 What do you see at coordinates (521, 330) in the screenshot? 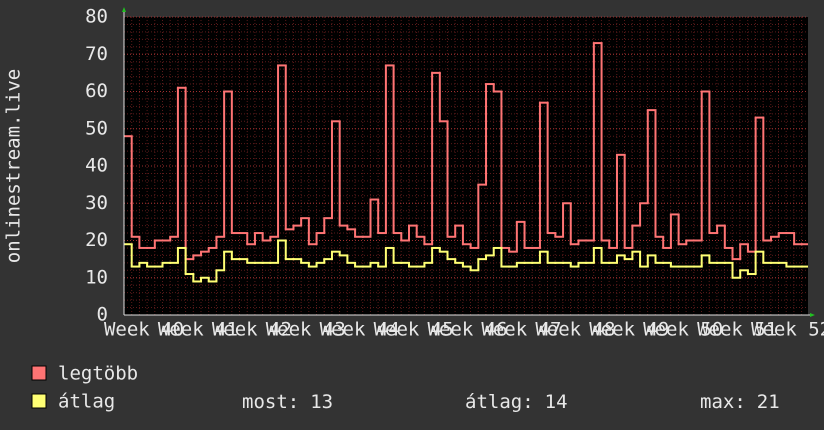
I see `x-tick-label: Week 47` at bounding box center [521, 330].